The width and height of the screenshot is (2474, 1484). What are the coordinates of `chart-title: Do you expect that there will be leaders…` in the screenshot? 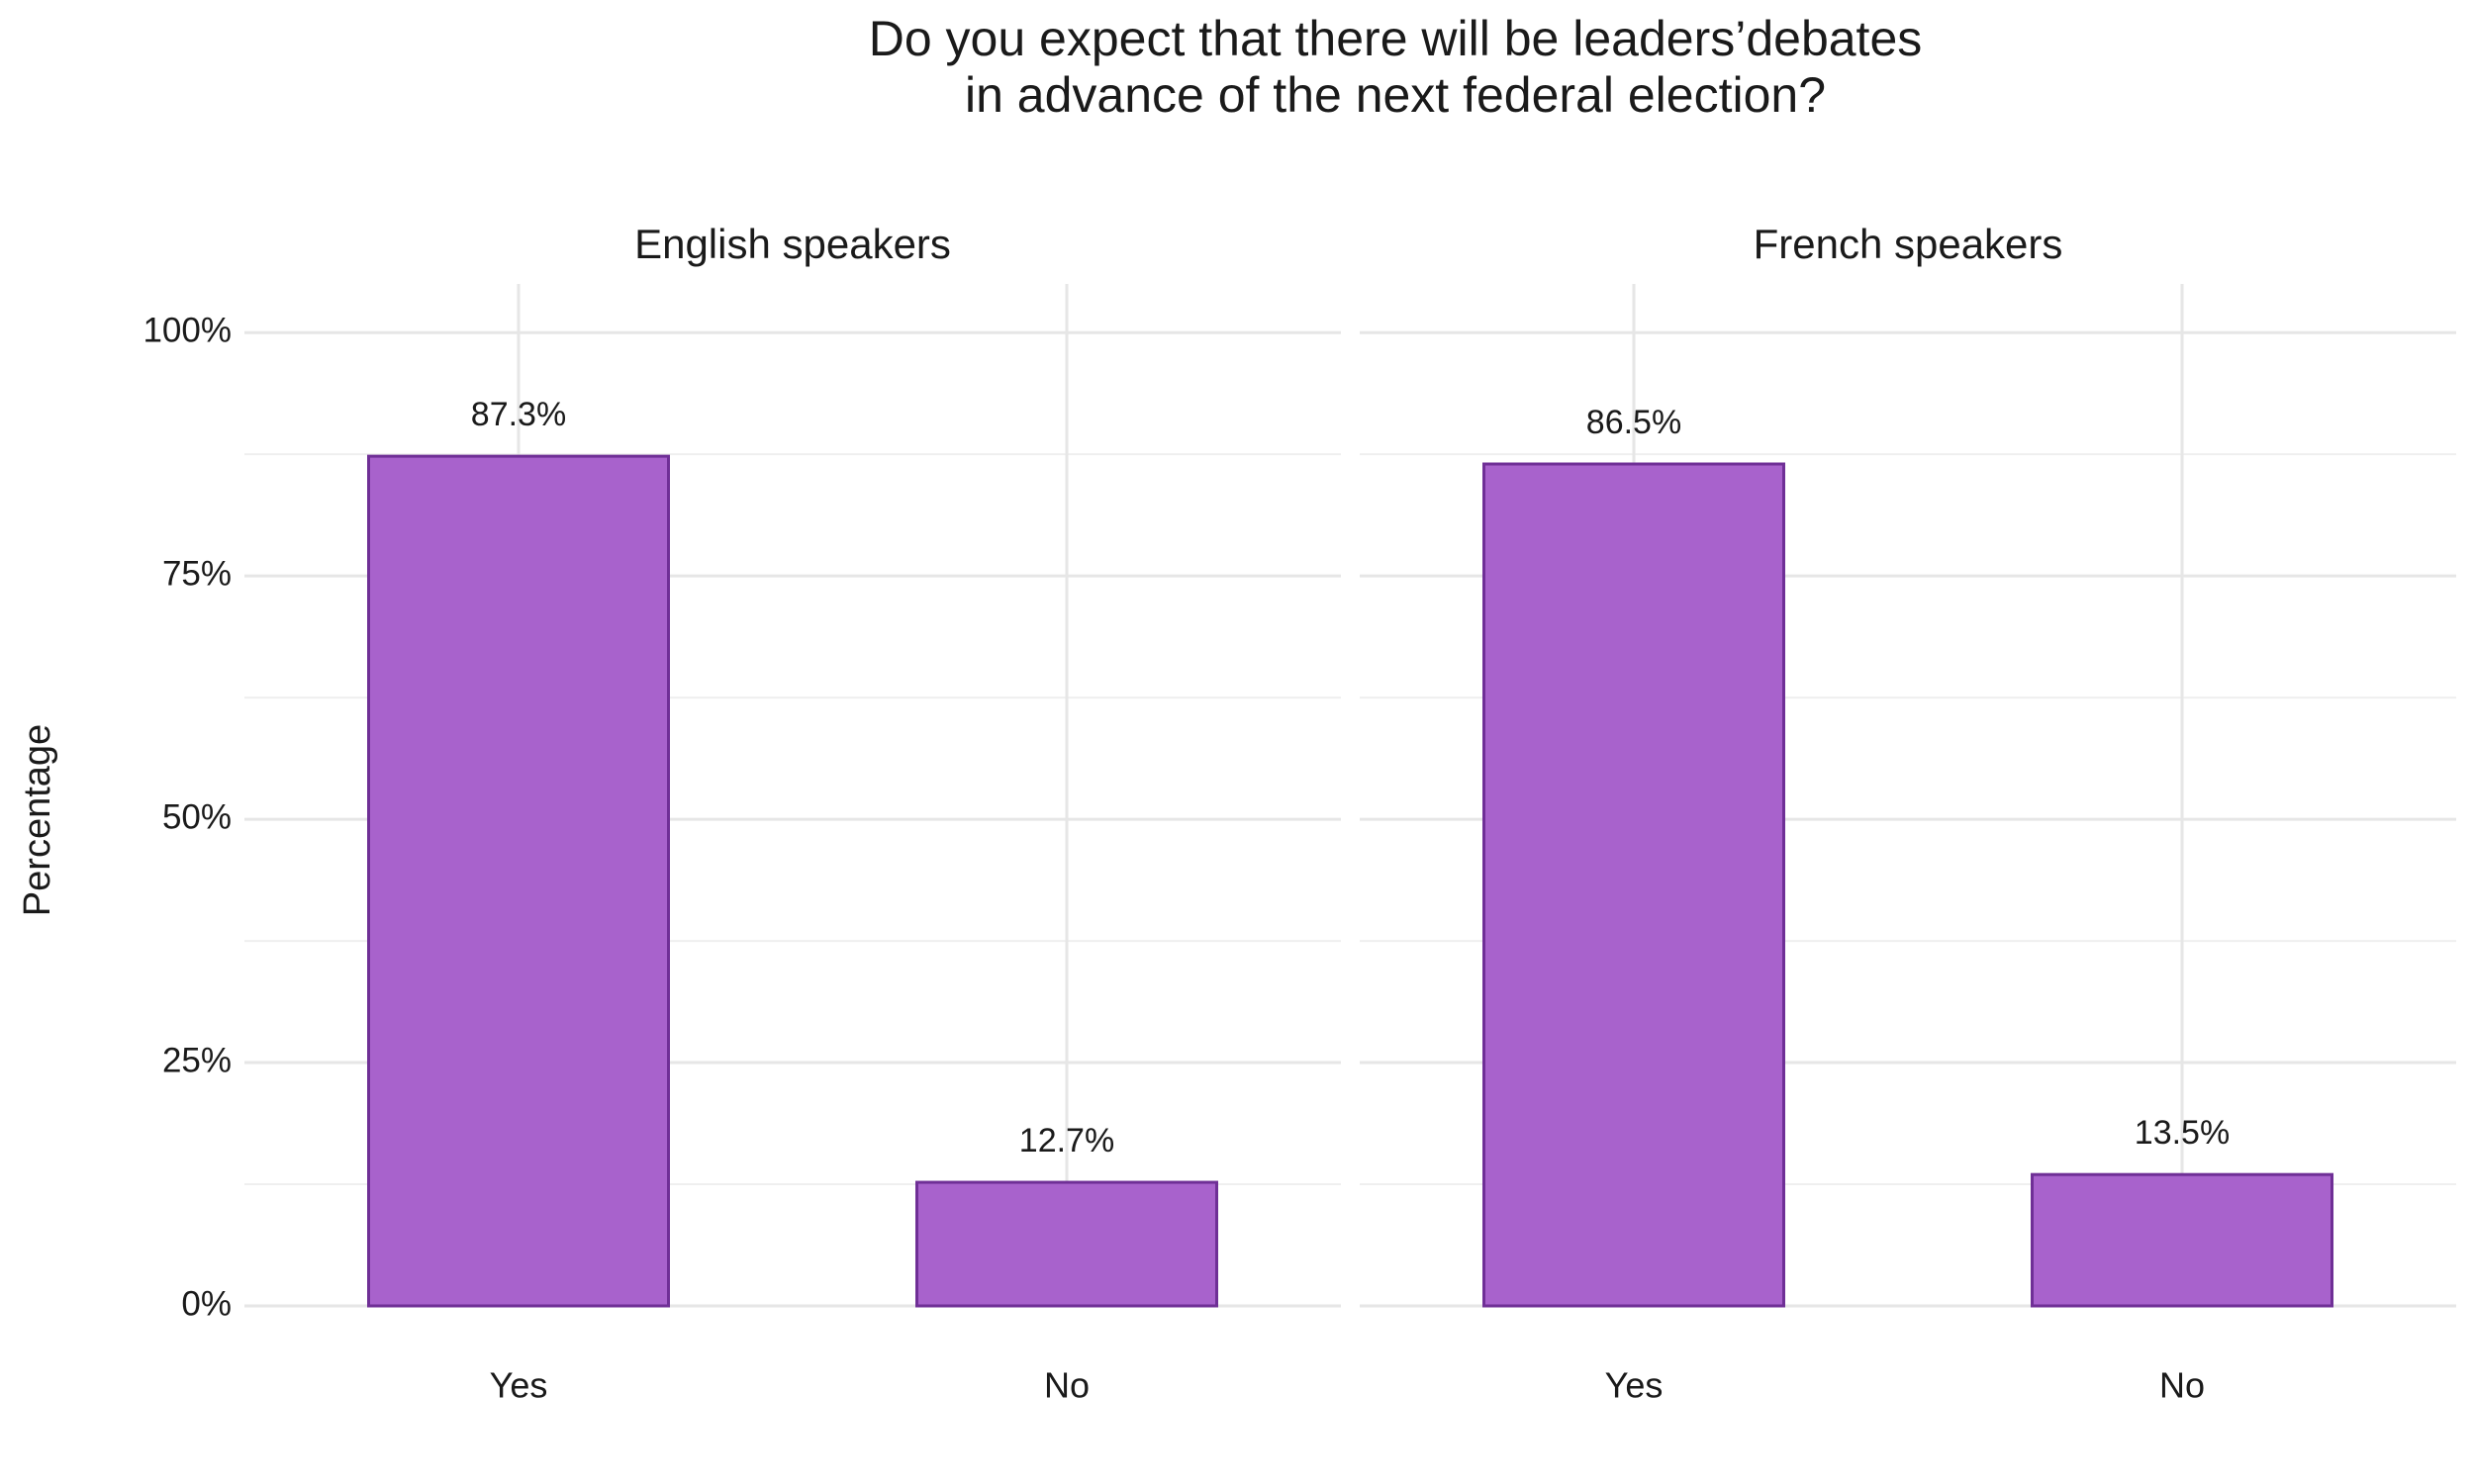 It's located at (1396, 38).